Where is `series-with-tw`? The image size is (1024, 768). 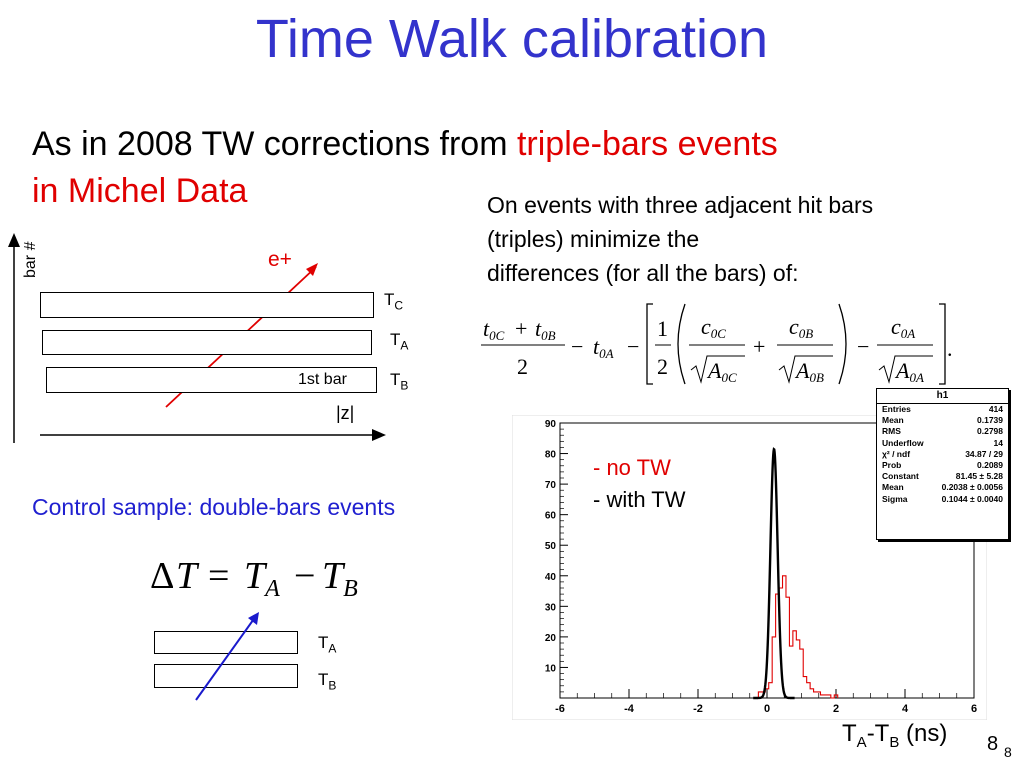 series-with-tw is located at coordinates (774, 573).